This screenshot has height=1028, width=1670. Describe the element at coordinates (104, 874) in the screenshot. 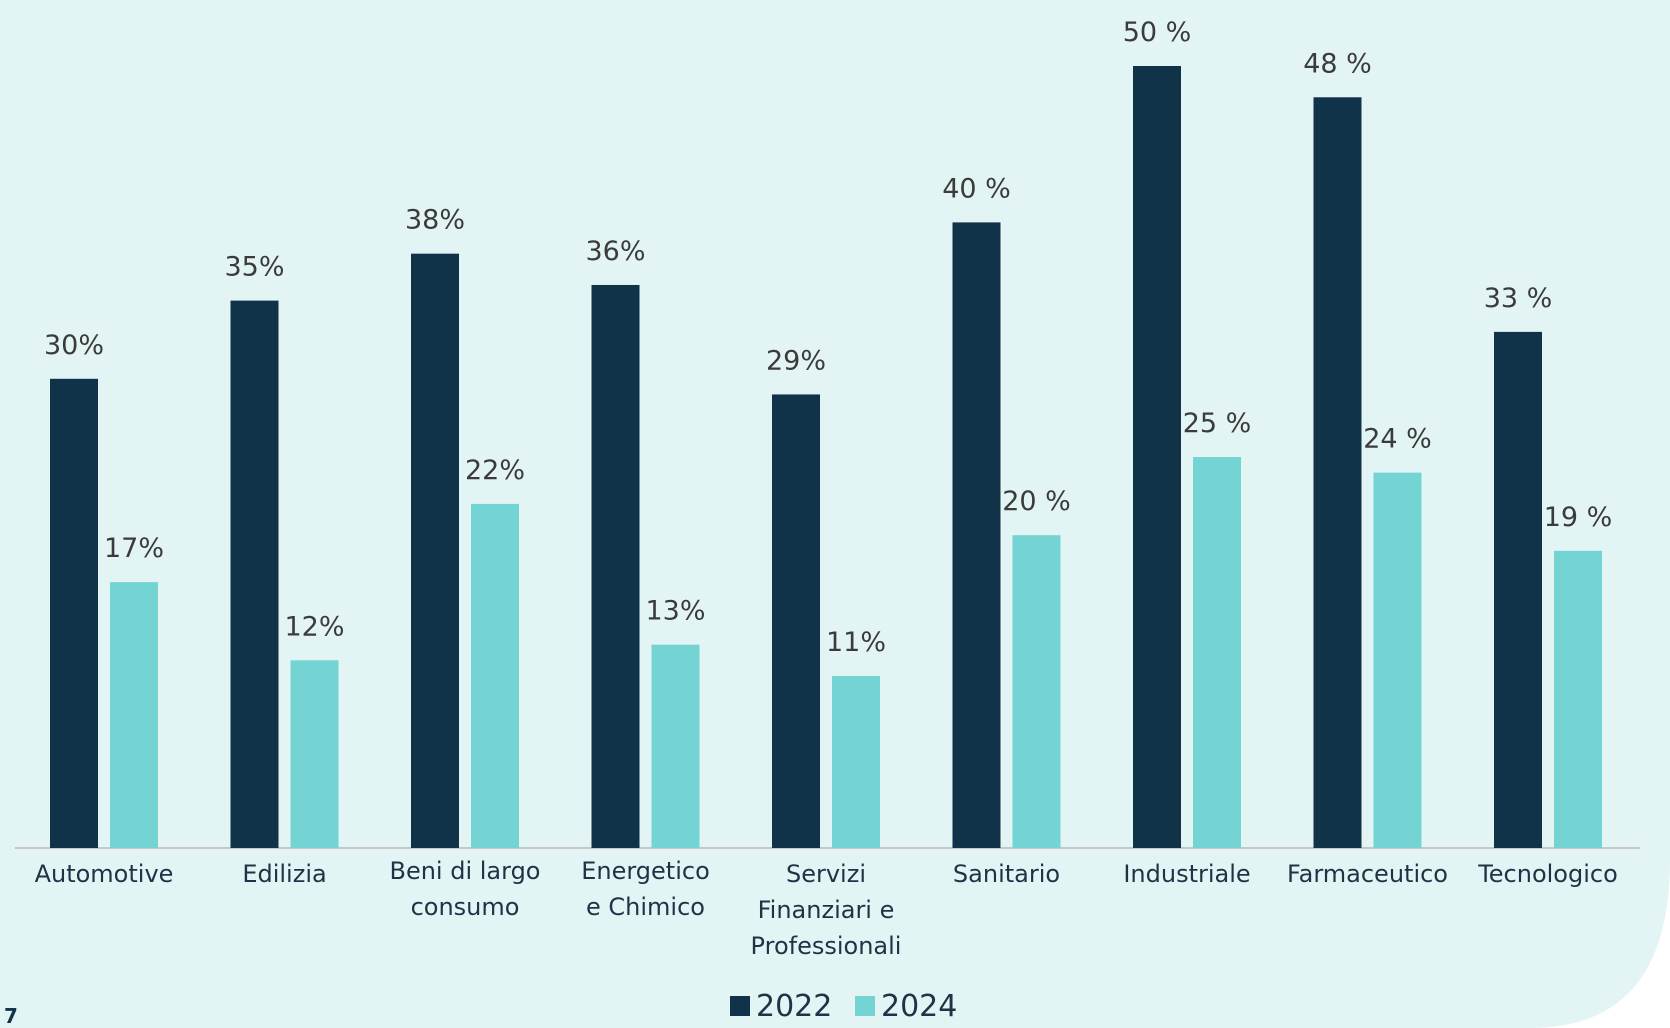

I see `category-label-0-0: Automotive` at that location.